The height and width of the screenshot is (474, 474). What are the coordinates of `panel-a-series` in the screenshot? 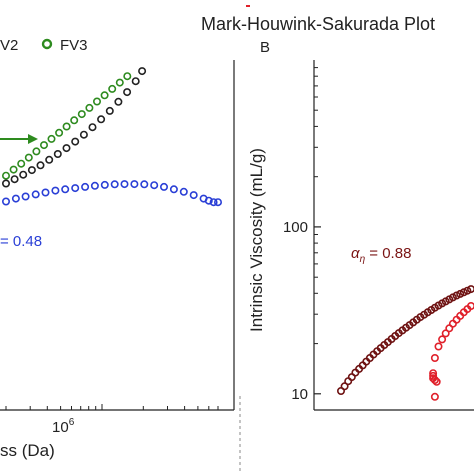 It's located at (112, 137).